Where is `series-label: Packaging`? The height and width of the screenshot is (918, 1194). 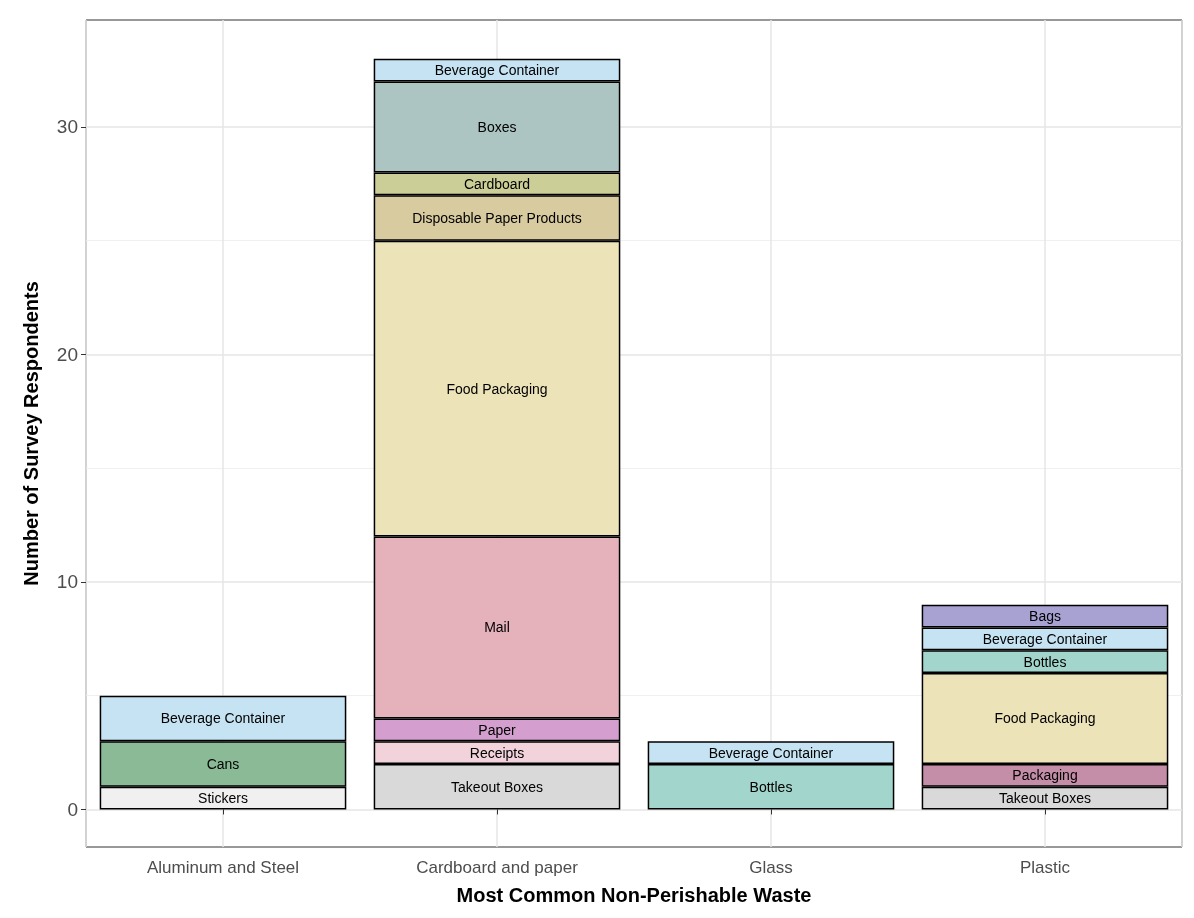 series-label: Packaging is located at coordinates (1045, 775).